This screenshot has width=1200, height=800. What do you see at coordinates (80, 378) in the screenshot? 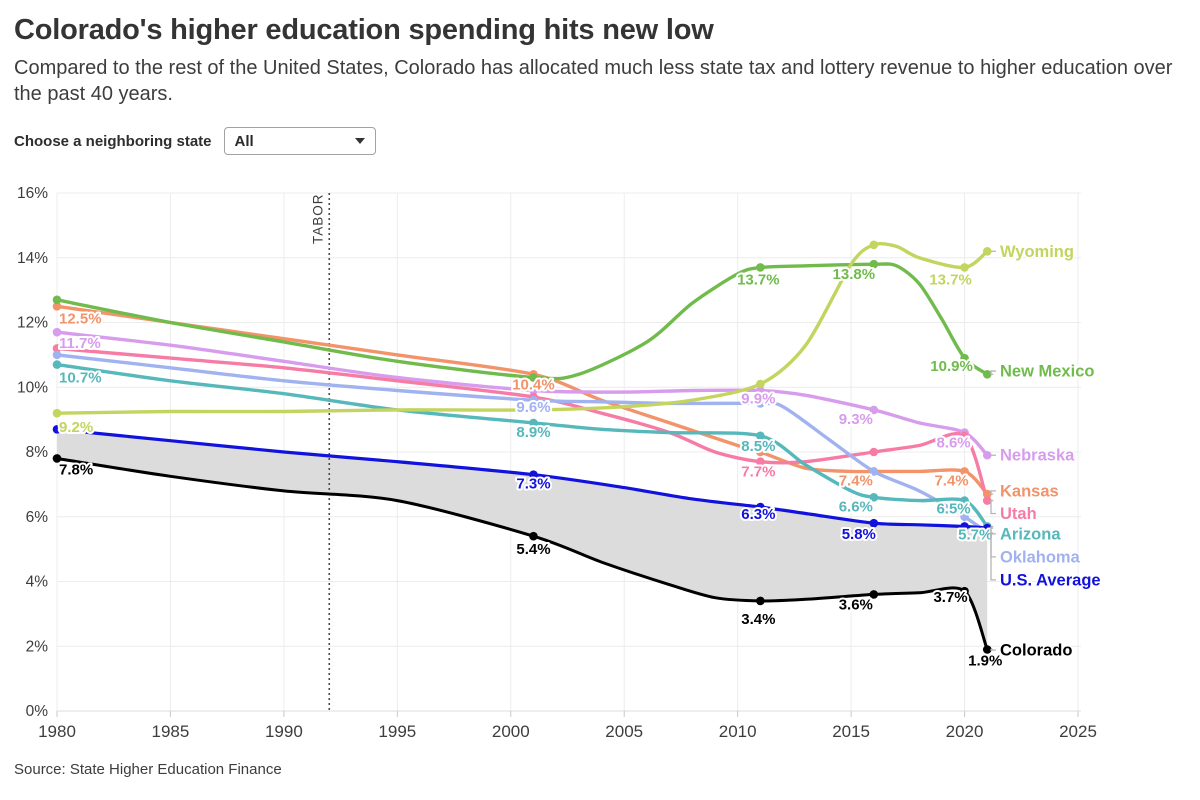
I see `value-label: 10.7%` at bounding box center [80, 378].